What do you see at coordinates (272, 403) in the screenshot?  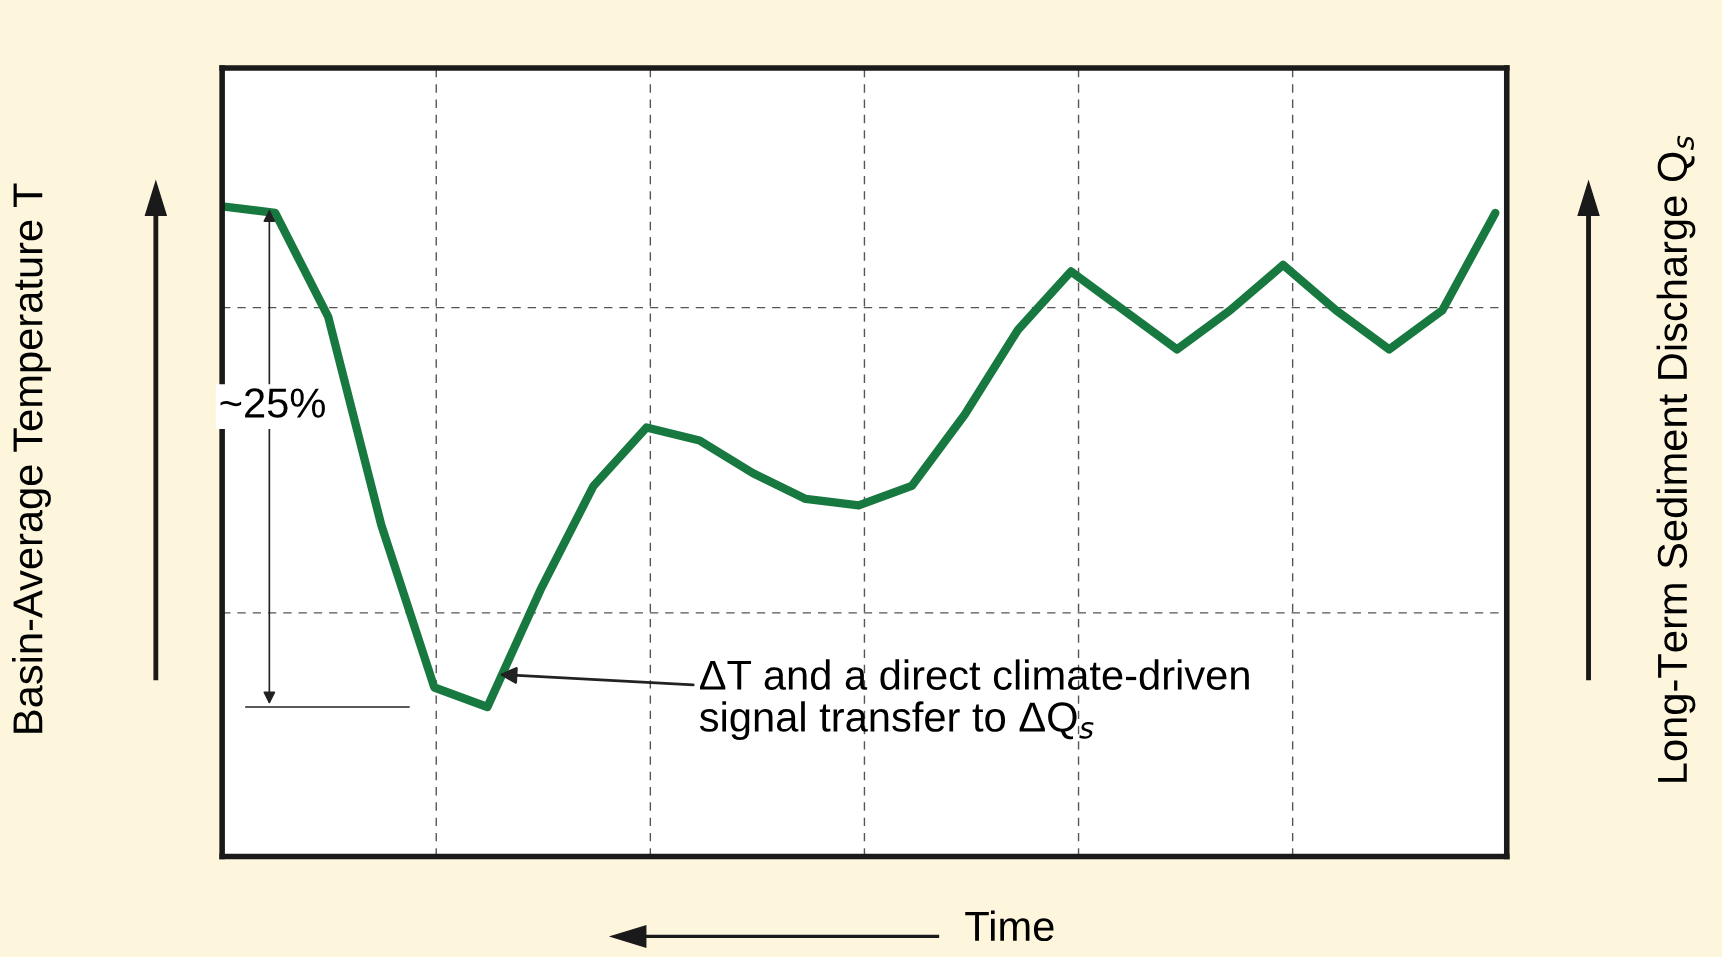 I see `annotation: ~25%` at bounding box center [272, 403].